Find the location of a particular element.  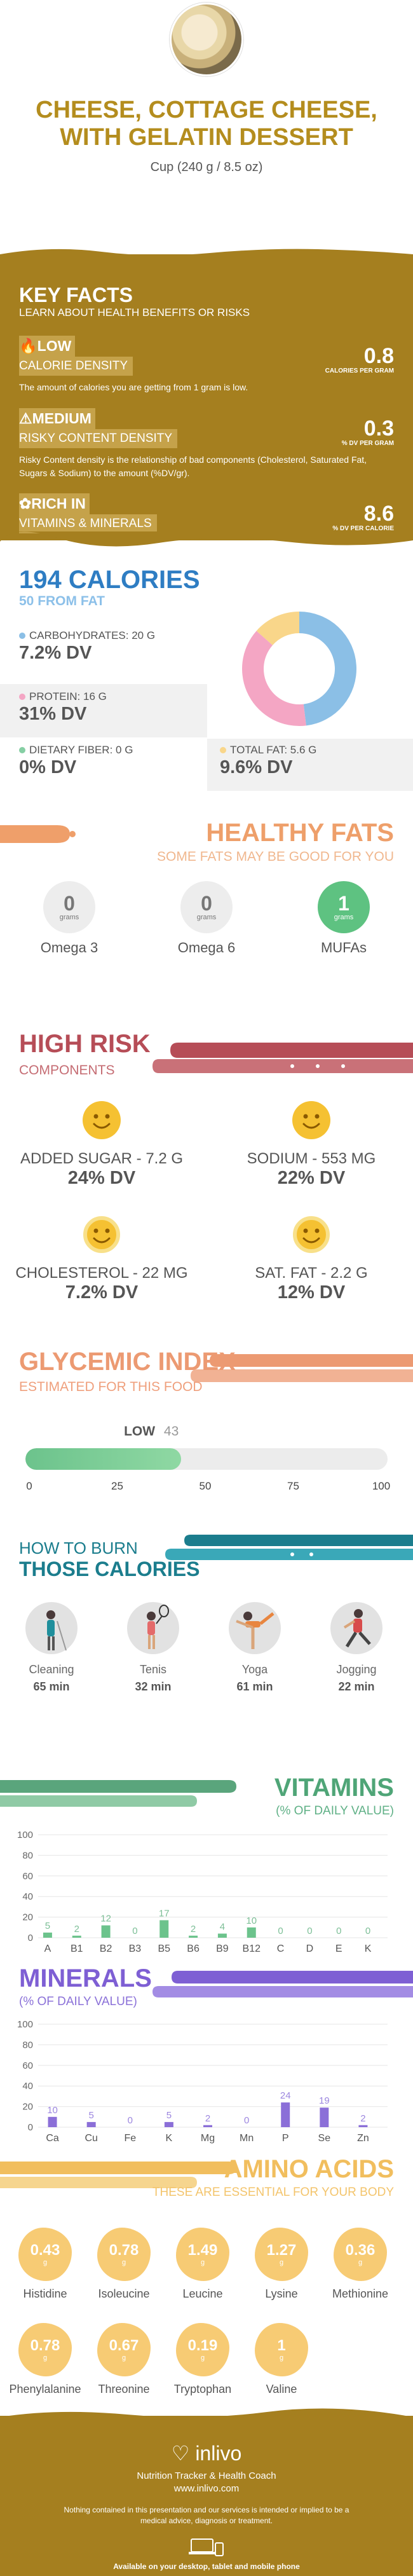

vitamins-subtitle: (% OF DAILY VALUE) is located at coordinates (335, 1811).